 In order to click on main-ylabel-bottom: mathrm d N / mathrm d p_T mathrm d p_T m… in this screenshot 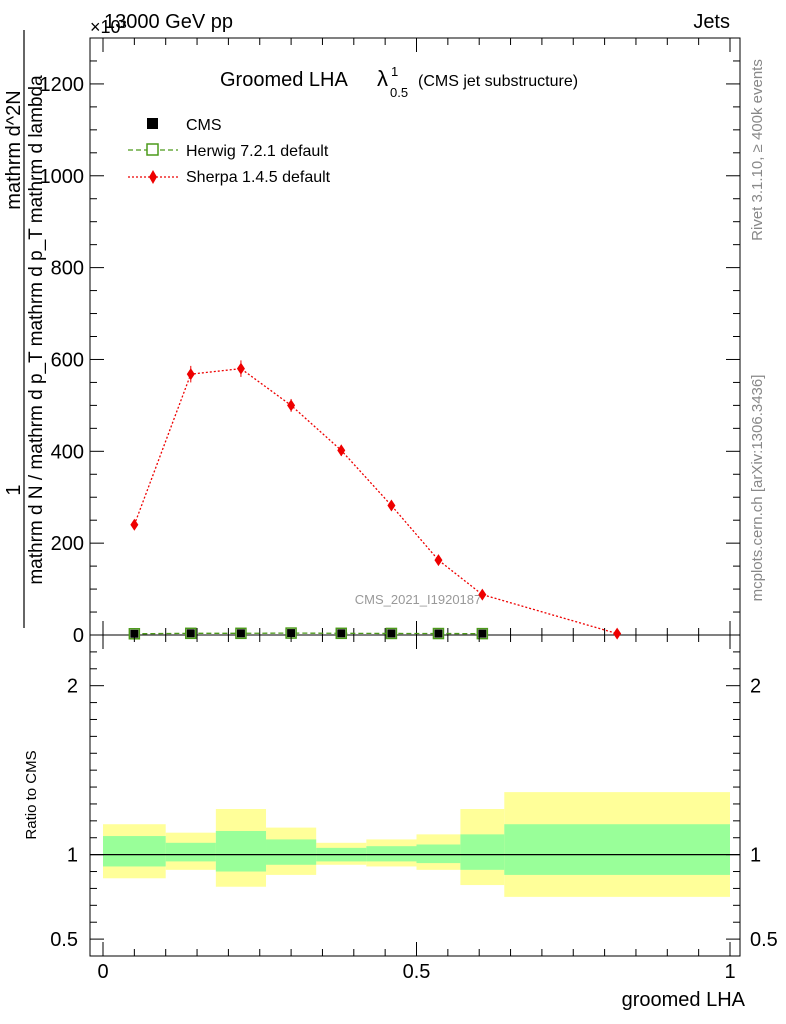, I will do `click(36, 330)`.